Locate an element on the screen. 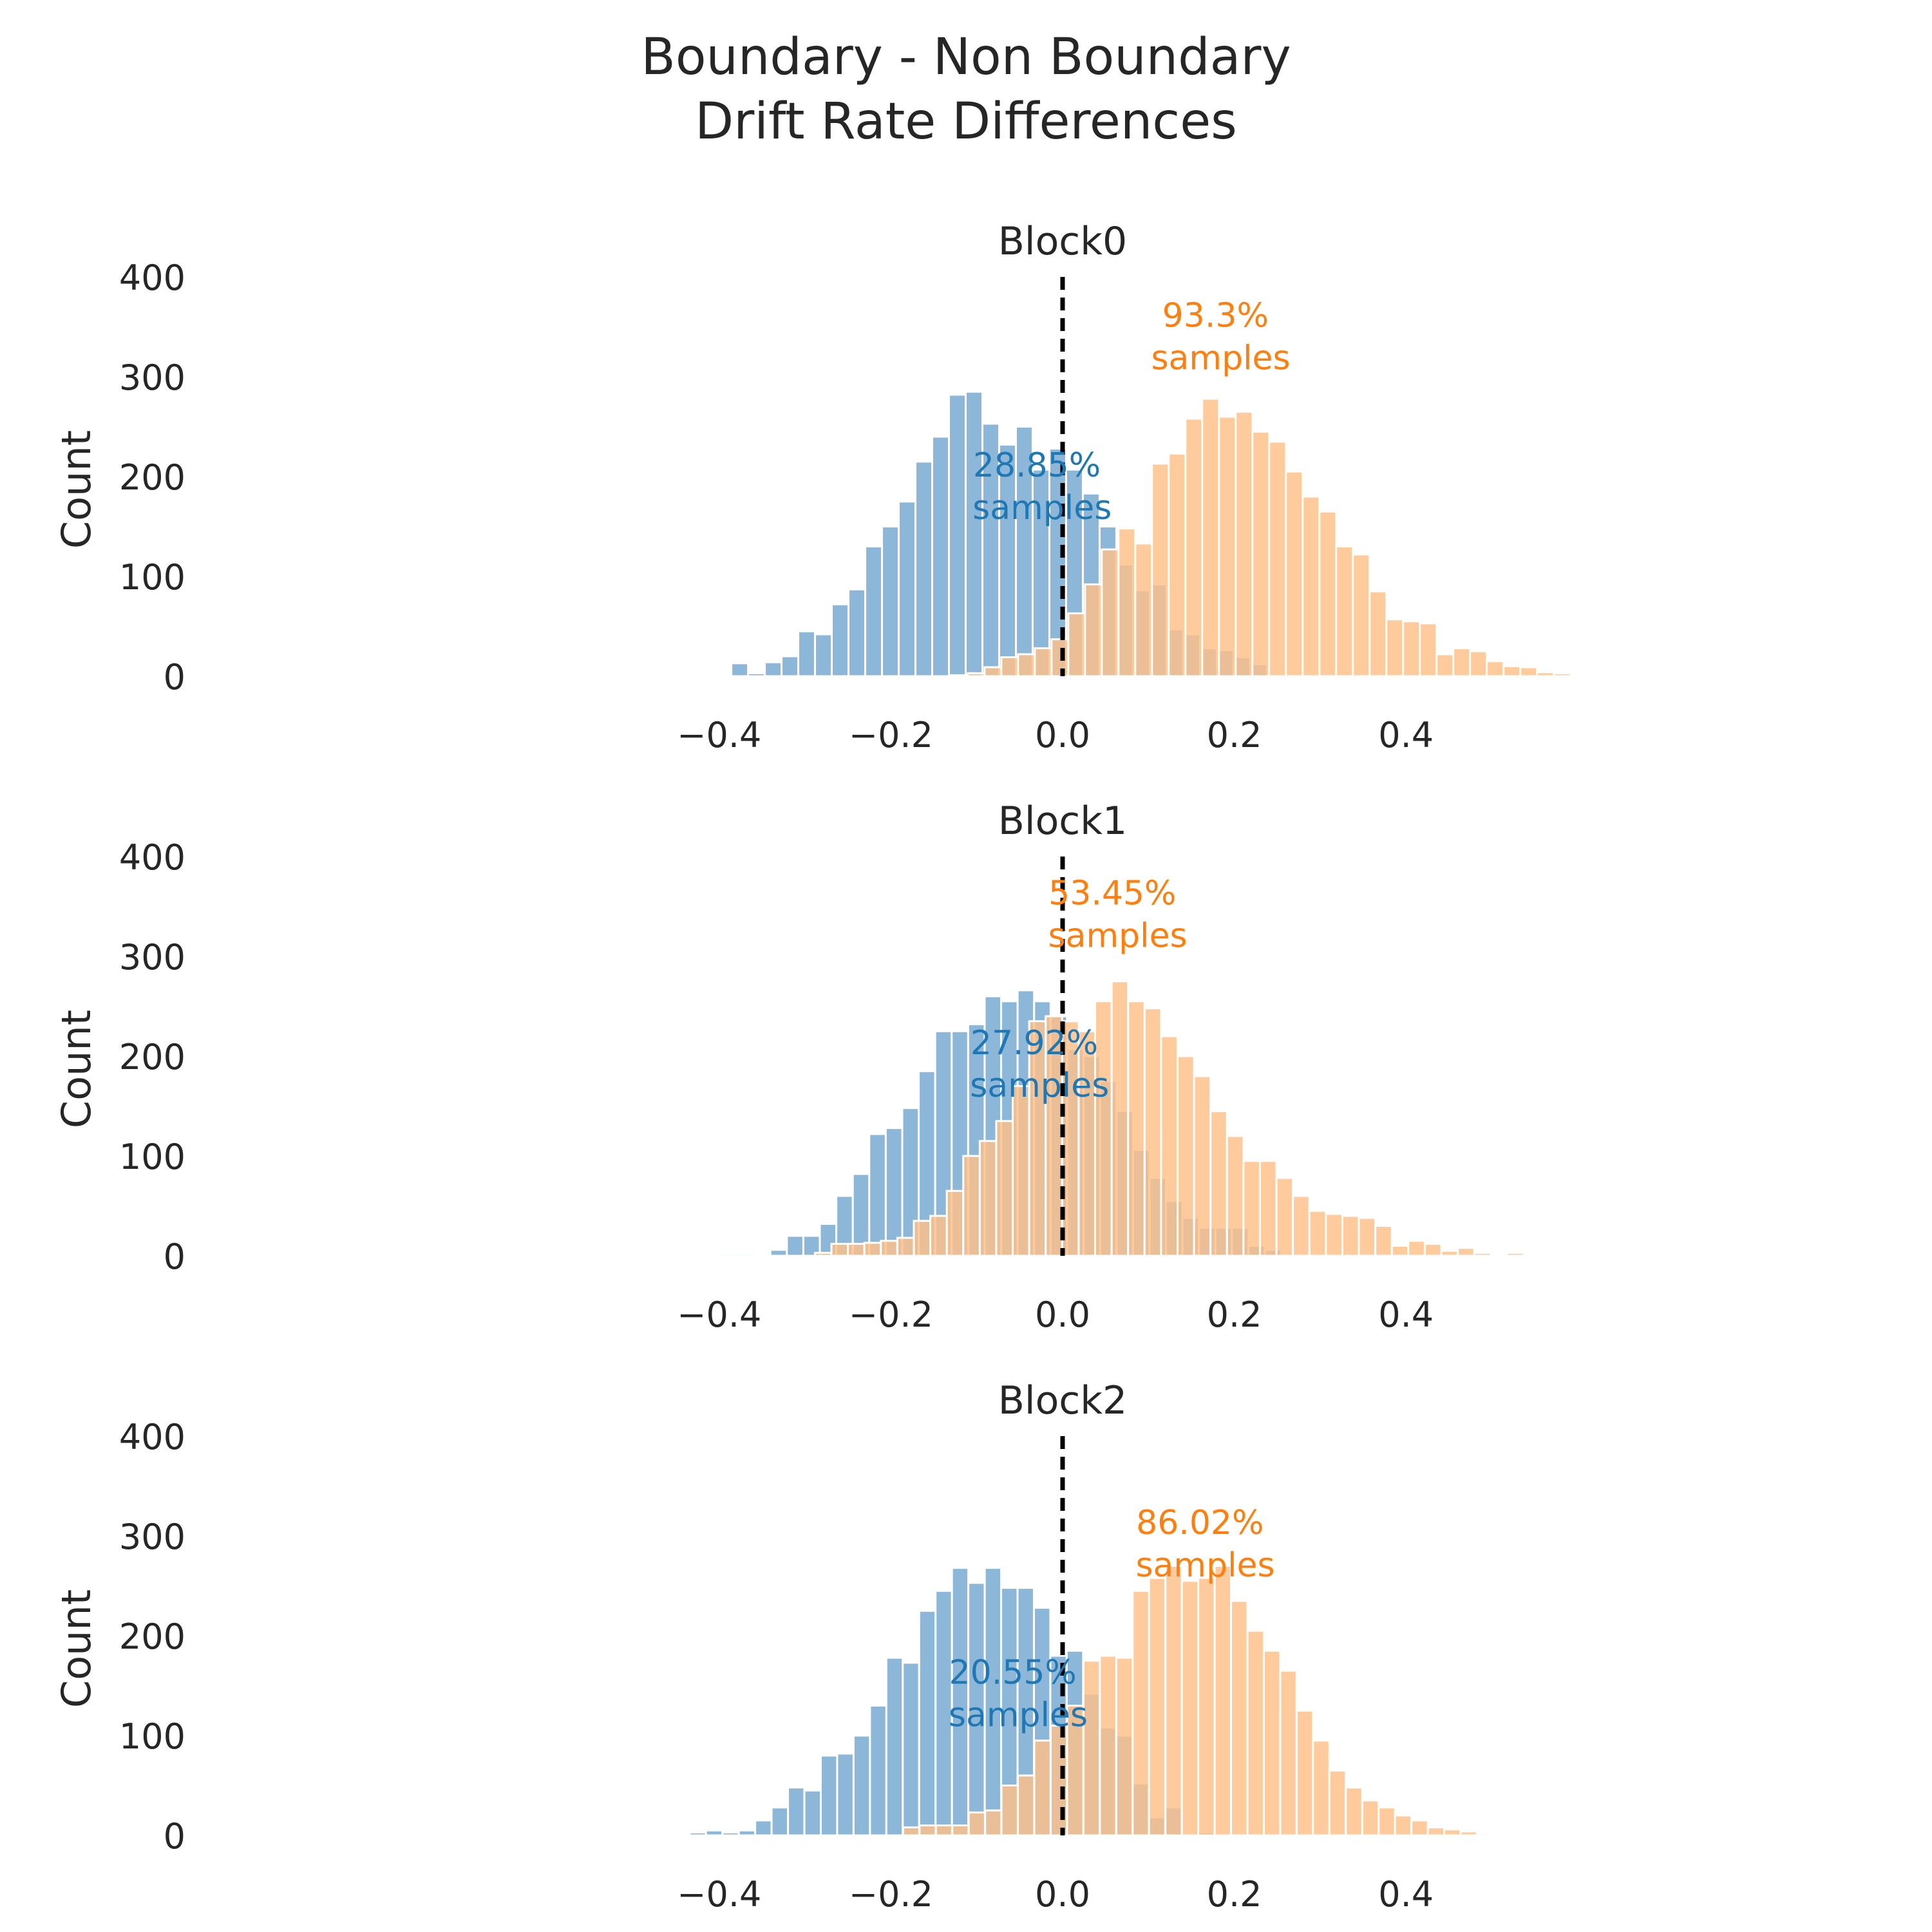  y-axis-label: Count is located at coordinates (76, 1649).